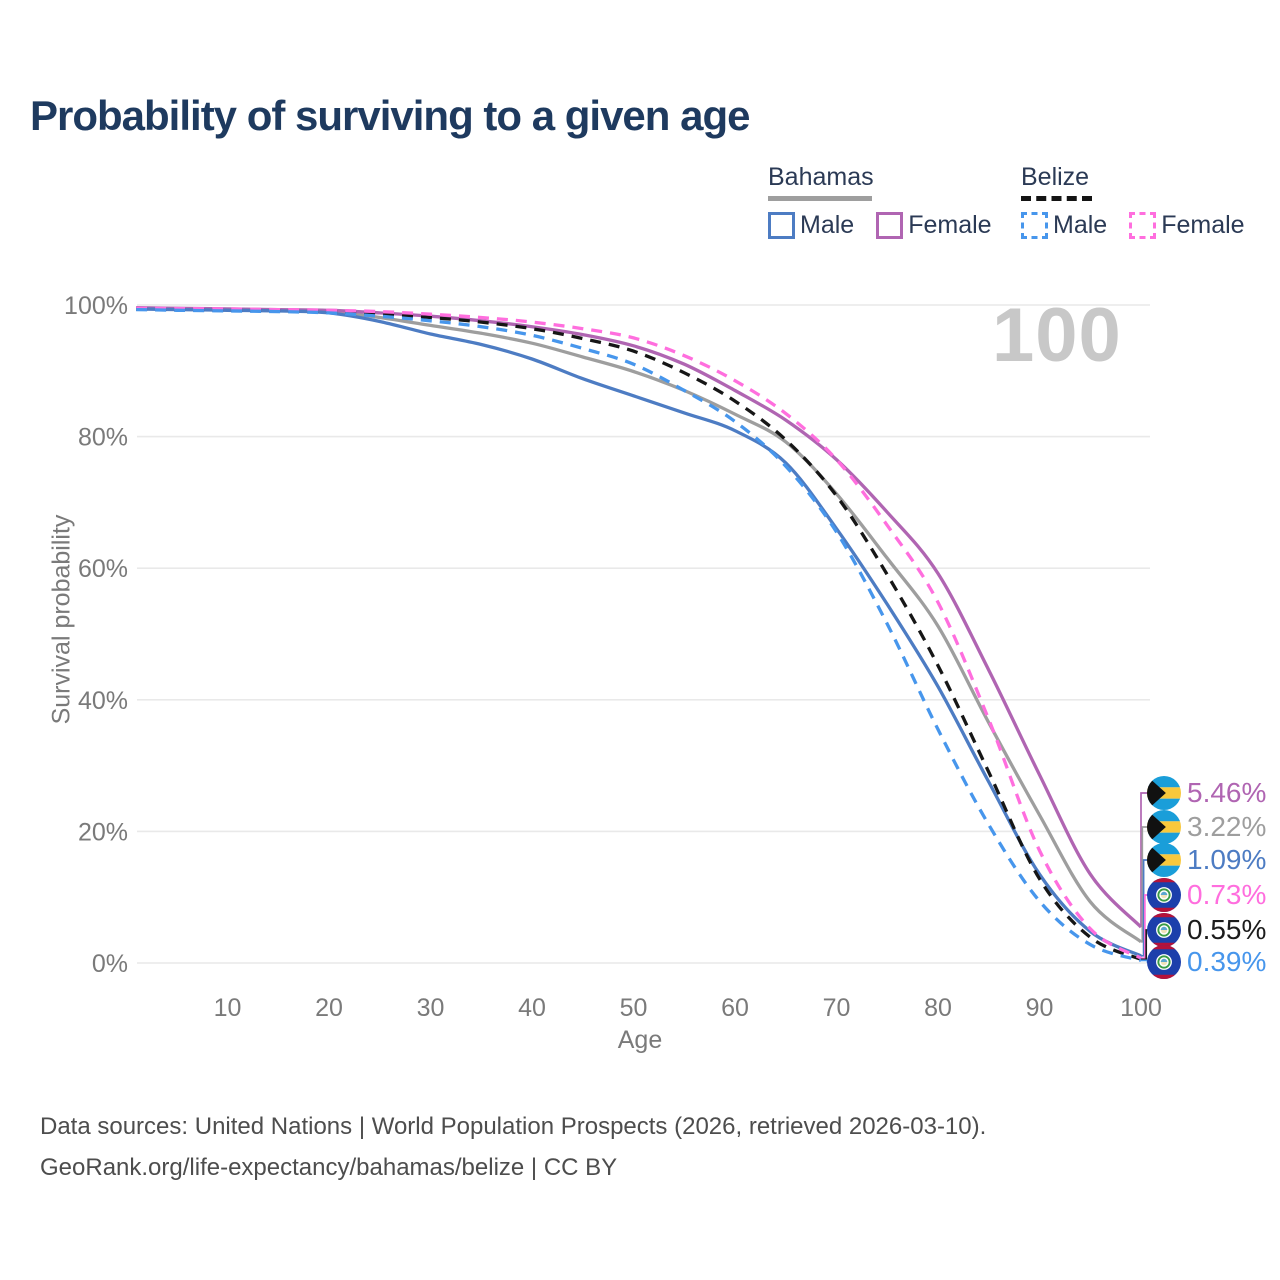 This screenshot has width=1280, height=1280. I want to click on end-label-value: 5.46%, so click(1227, 792).